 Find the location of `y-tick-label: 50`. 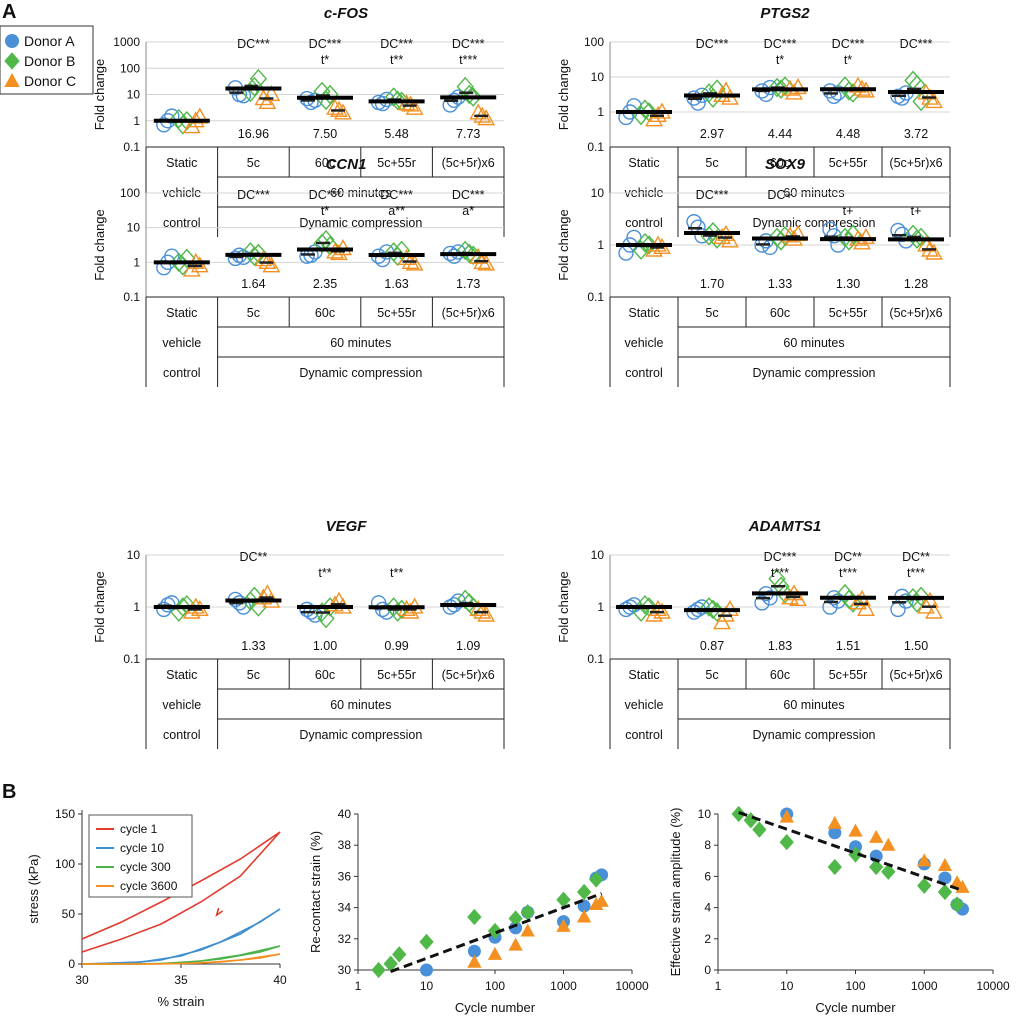

y-tick-label: 50 is located at coordinates (69, 914).